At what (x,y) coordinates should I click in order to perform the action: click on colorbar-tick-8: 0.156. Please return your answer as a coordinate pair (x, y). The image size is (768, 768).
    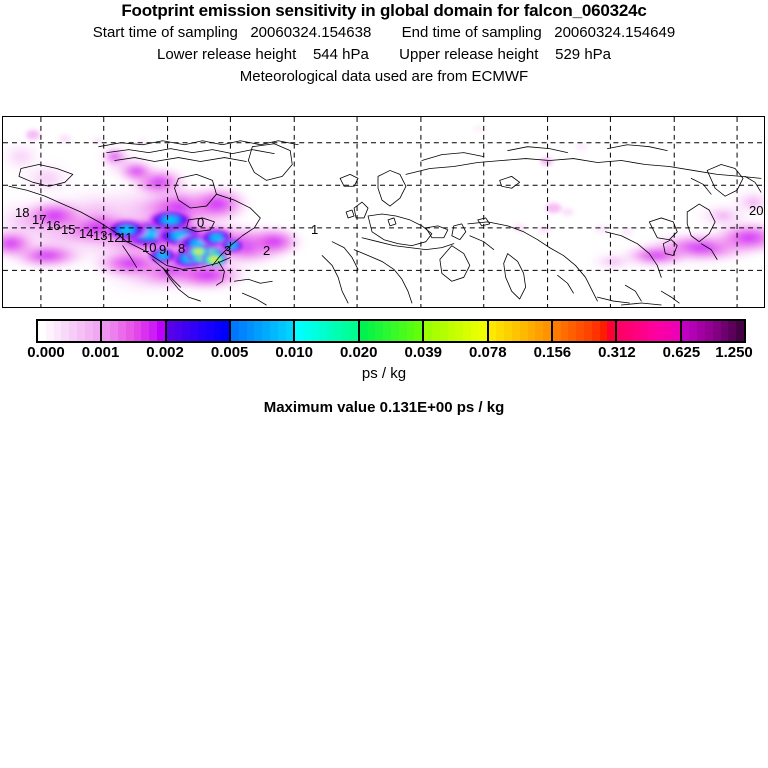
    Looking at the image, I should click on (552, 352).